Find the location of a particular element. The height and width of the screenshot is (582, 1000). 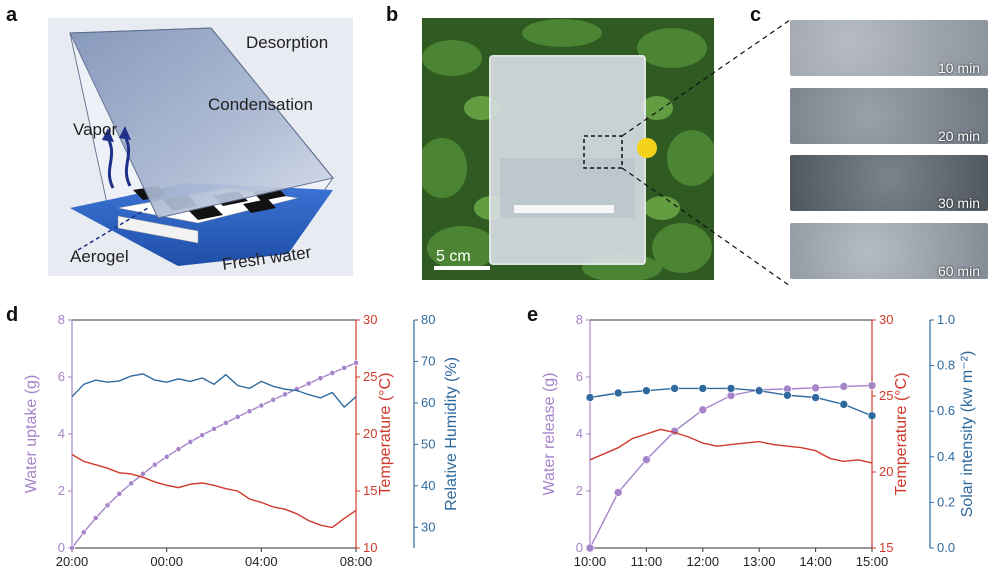

time-label: 20 min is located at coordinates (958, 136).